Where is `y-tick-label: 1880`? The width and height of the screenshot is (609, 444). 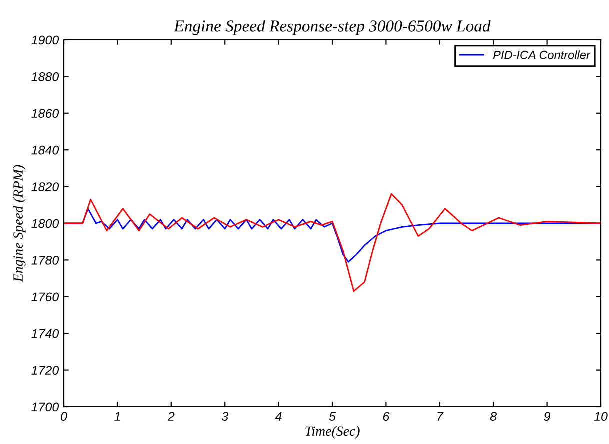 y-tick-label: 1880 is located at coordinates (46, 77).